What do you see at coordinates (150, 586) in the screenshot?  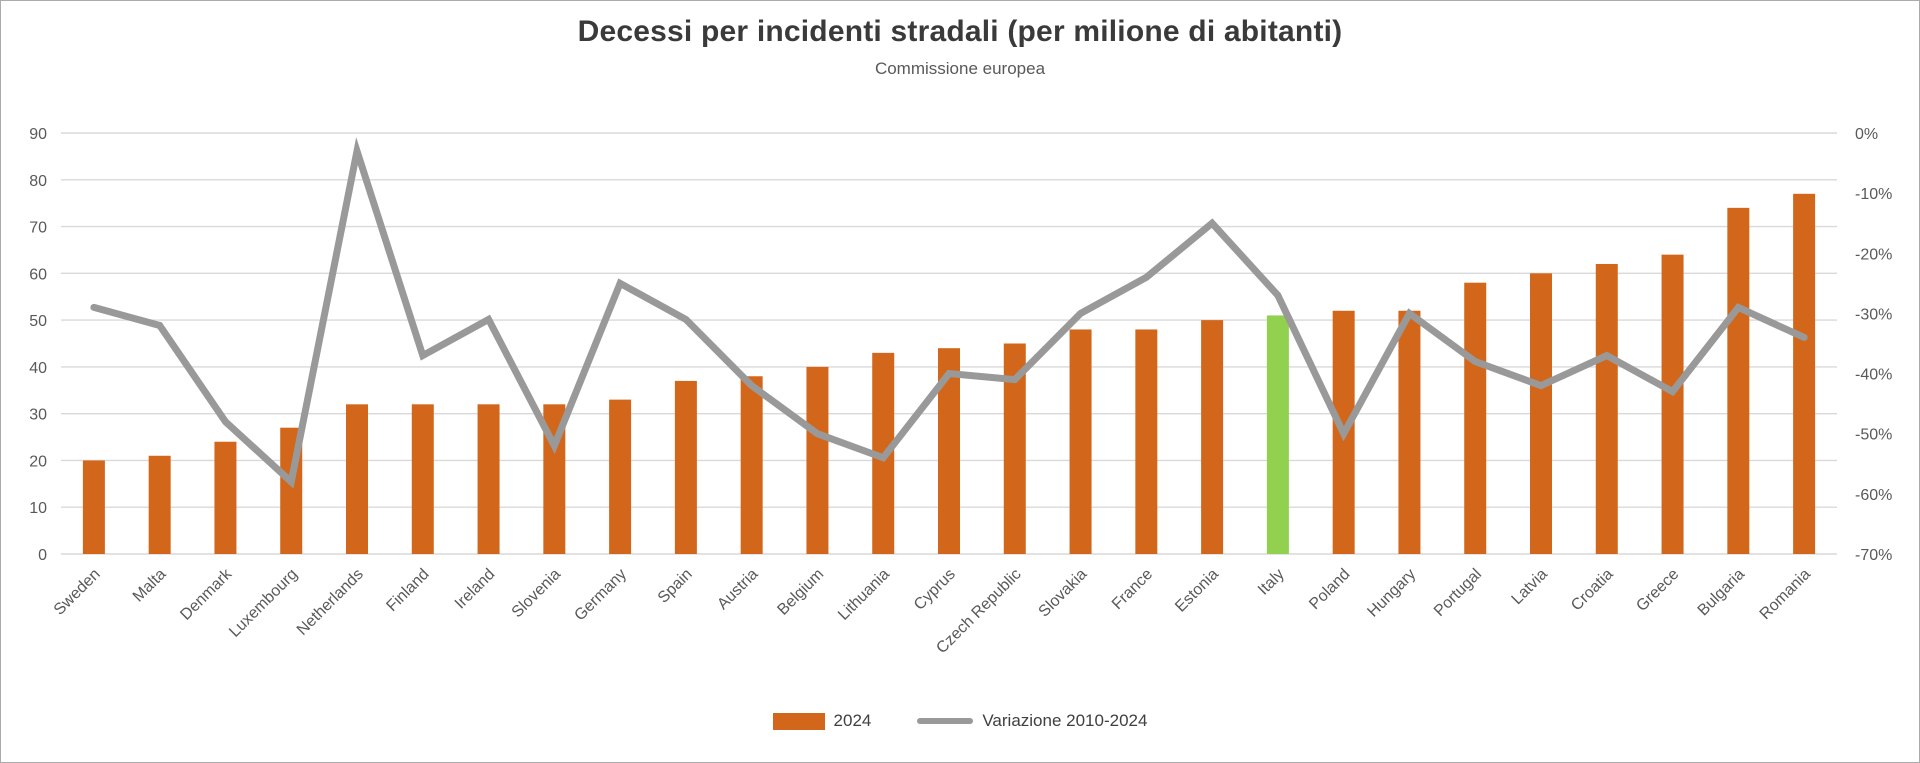 I see `x-label-malta: Malta` at bounding box center [150, 586].